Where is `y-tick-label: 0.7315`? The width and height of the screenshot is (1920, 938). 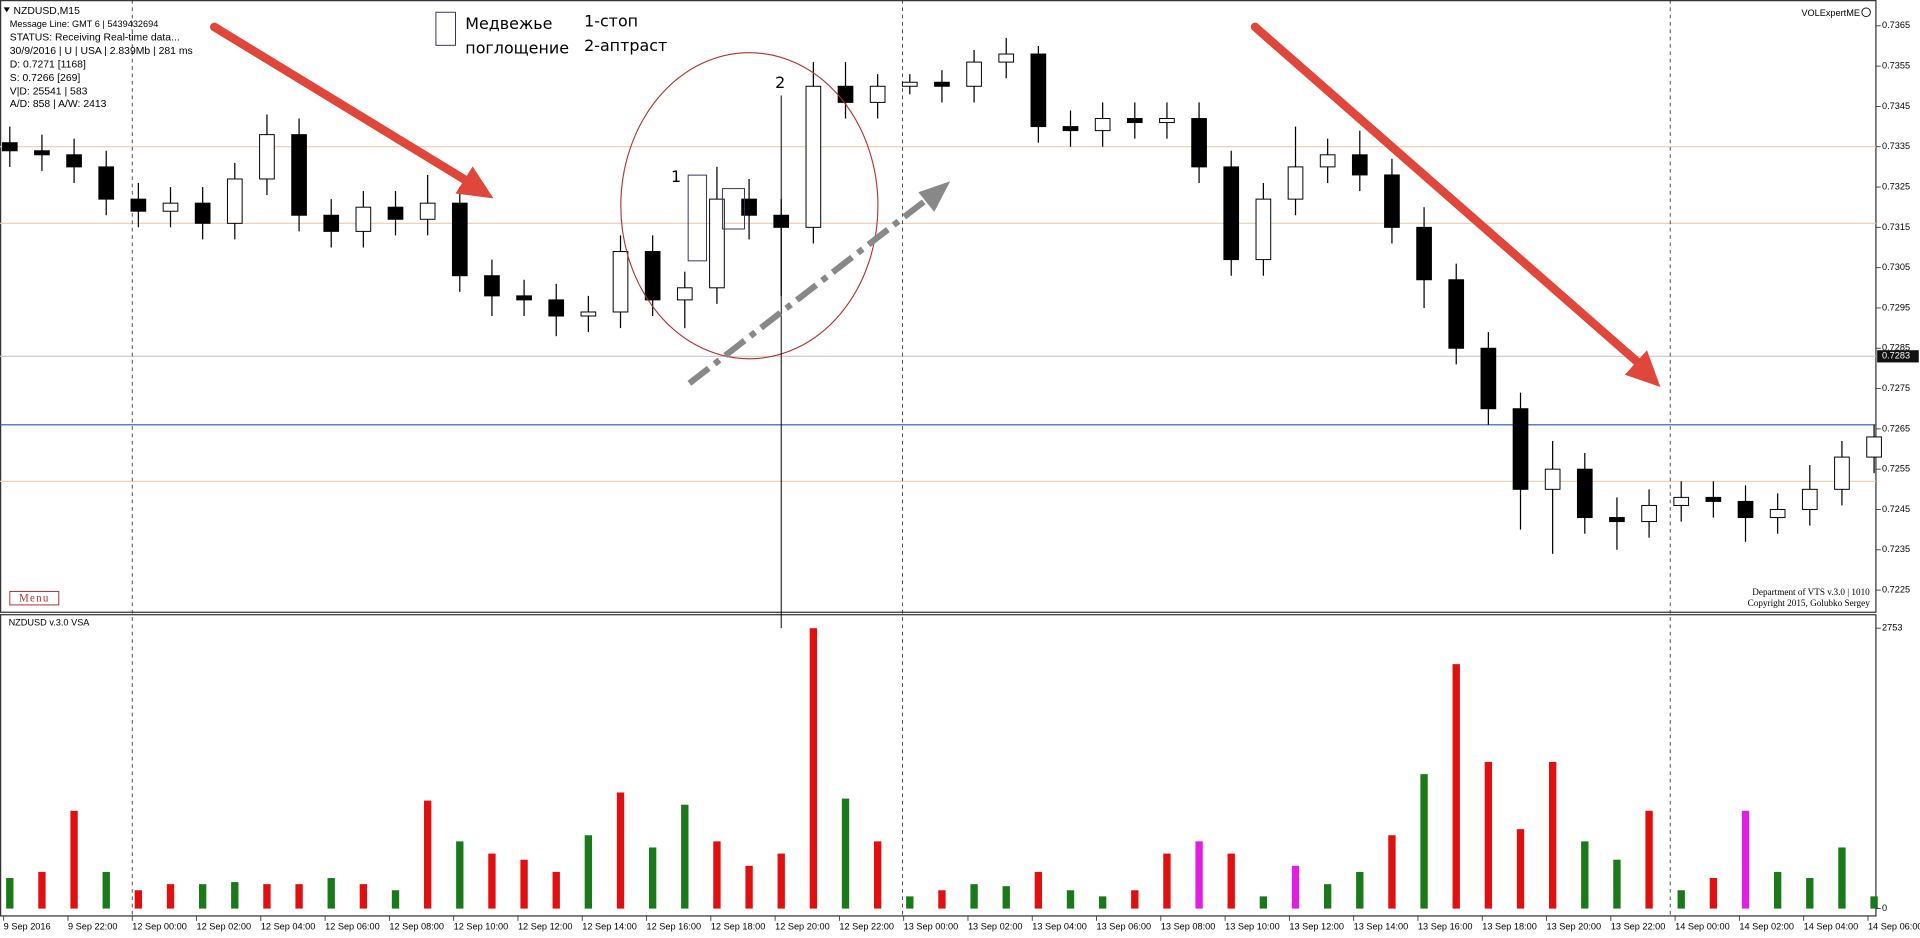
y-tick-label: 0.7315 is located at coordinates (1896, 227).